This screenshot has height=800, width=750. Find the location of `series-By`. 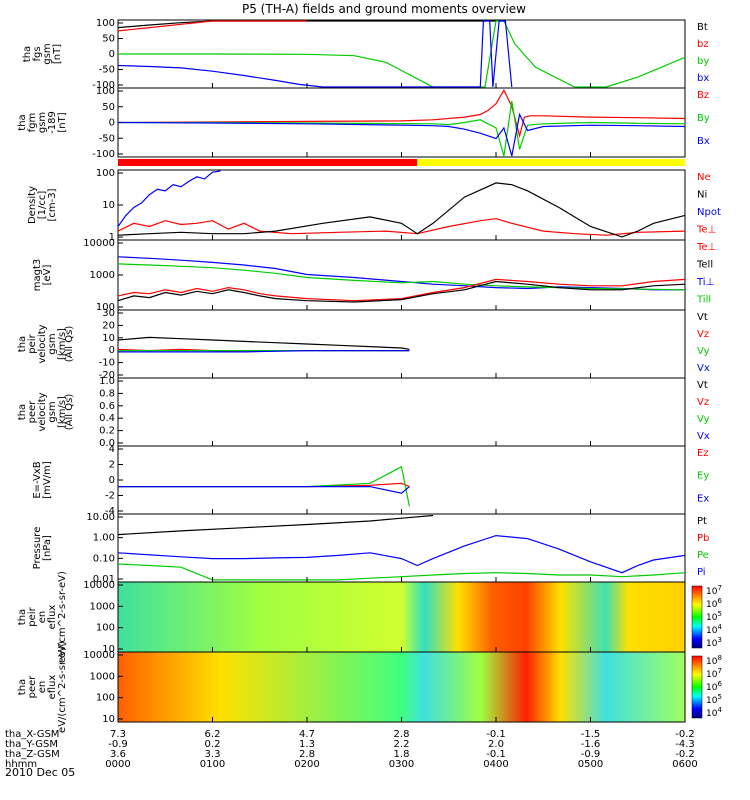

series-By is located at coordinates (402, 129).